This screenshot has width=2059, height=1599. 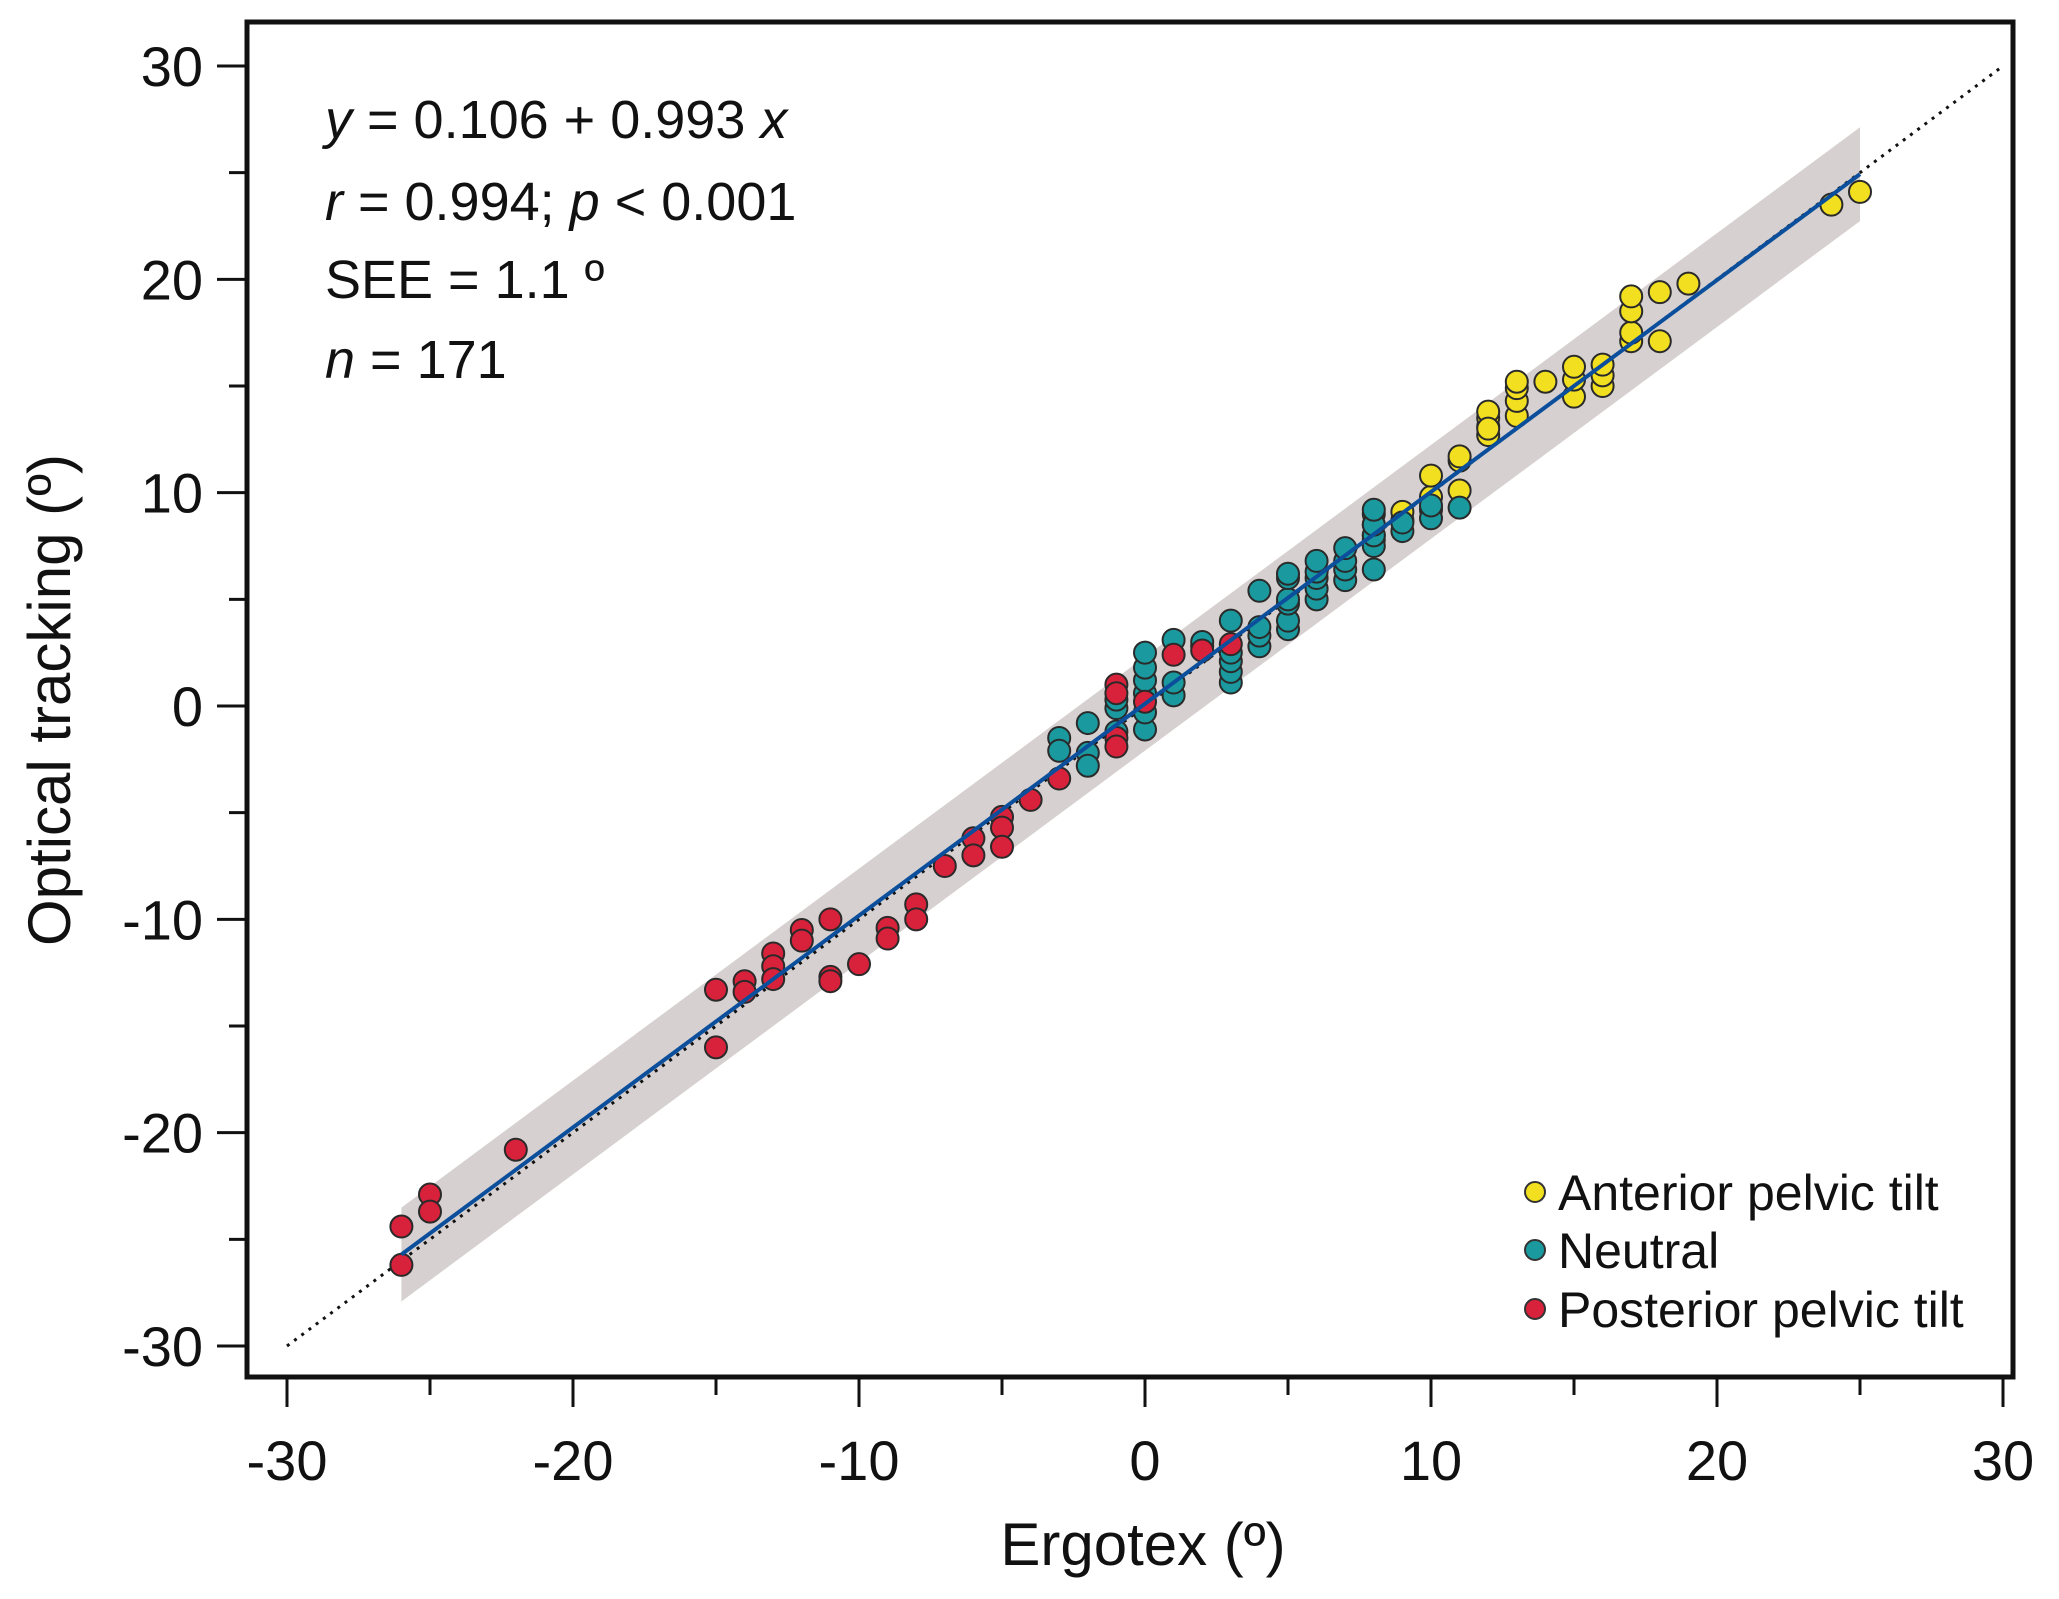 I want to click on legend-item-neutral: Neutral, so click(x=1621, y=1251).